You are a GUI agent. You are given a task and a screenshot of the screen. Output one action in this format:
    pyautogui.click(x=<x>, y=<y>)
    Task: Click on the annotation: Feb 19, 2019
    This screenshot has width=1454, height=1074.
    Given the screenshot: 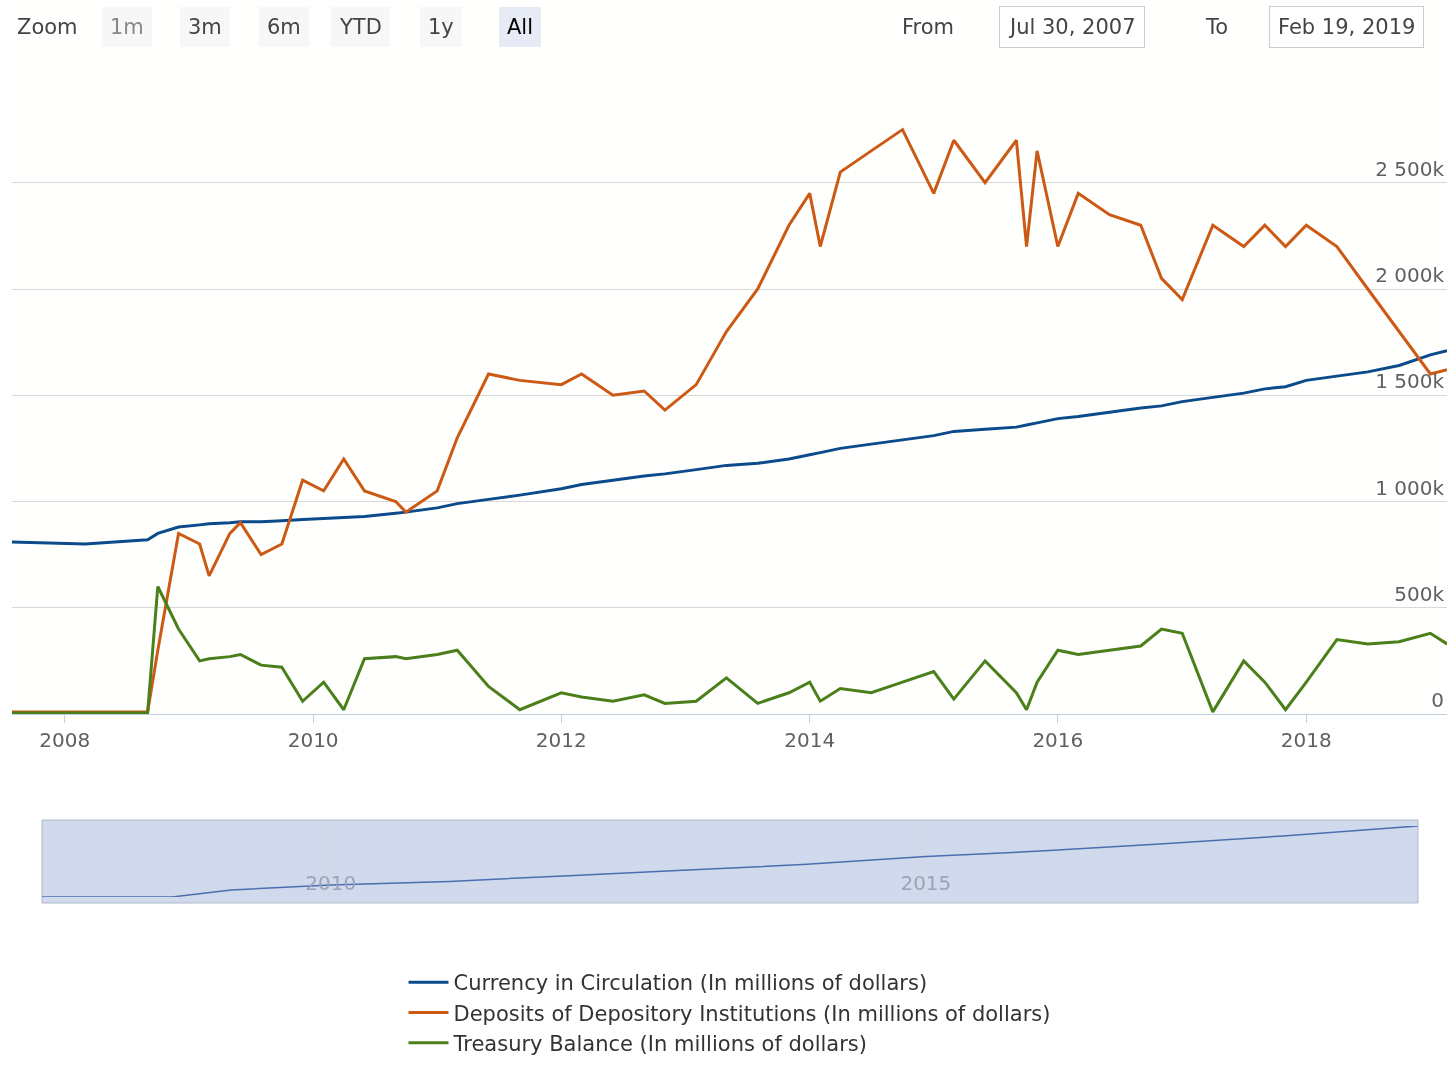 What is the action you would take?
    pyautogui.click(x=1347, y=27)
    